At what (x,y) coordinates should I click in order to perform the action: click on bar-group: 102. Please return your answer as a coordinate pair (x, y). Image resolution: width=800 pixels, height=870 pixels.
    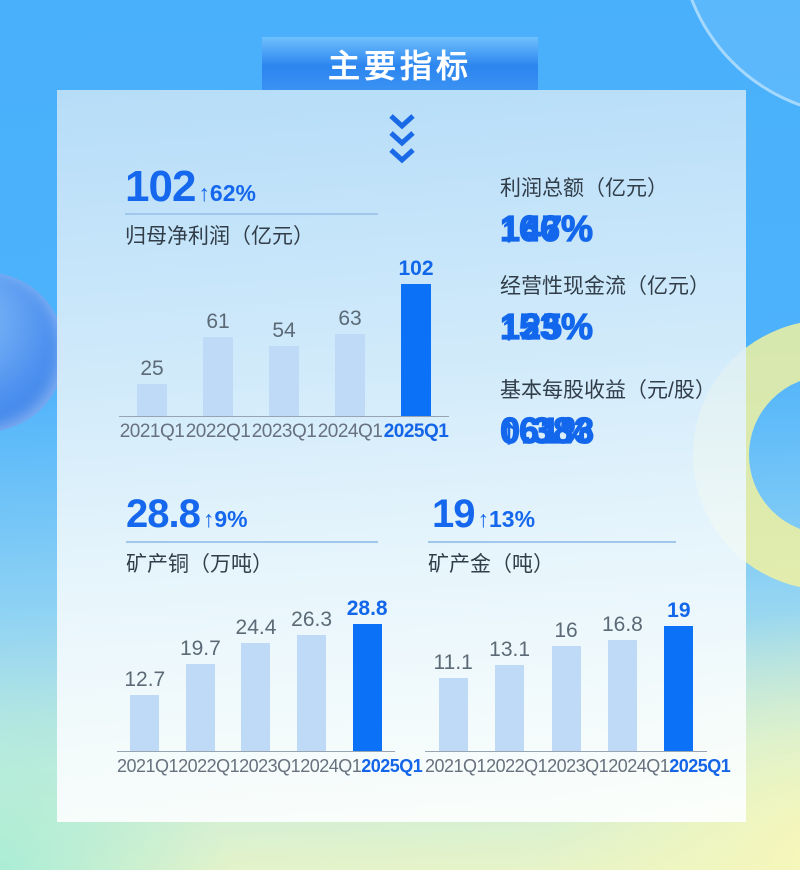
    Looking at the image, I should click on (416, 336).